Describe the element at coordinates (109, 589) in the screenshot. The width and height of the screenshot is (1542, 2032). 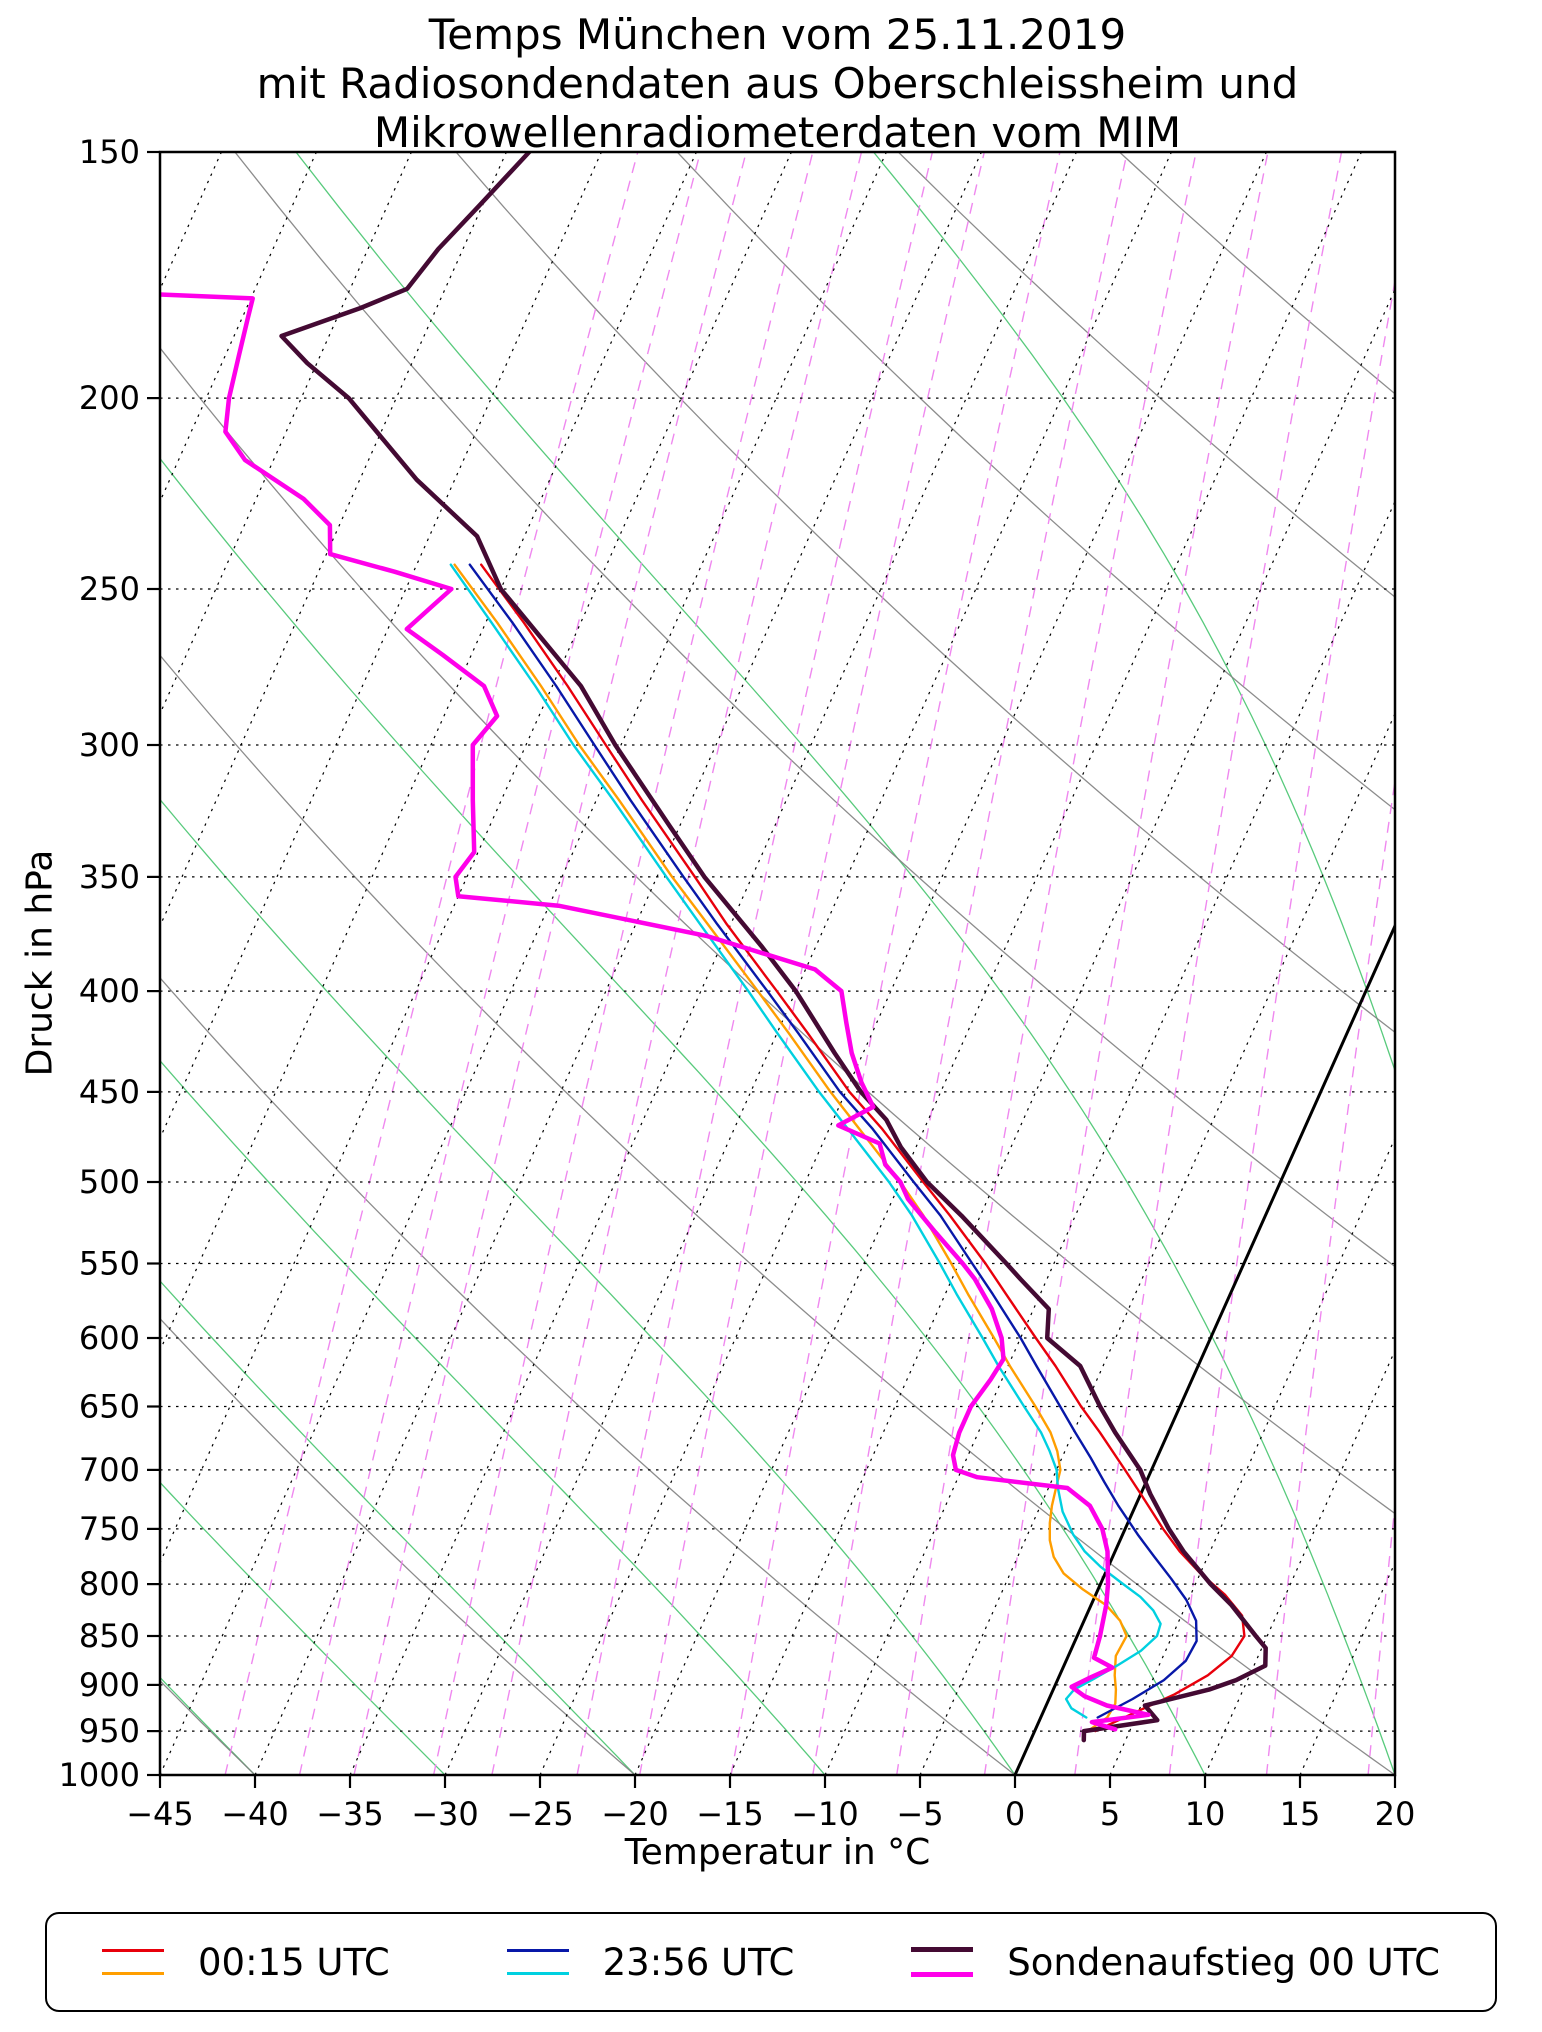
I see `y-tick-label: 250` at that location.